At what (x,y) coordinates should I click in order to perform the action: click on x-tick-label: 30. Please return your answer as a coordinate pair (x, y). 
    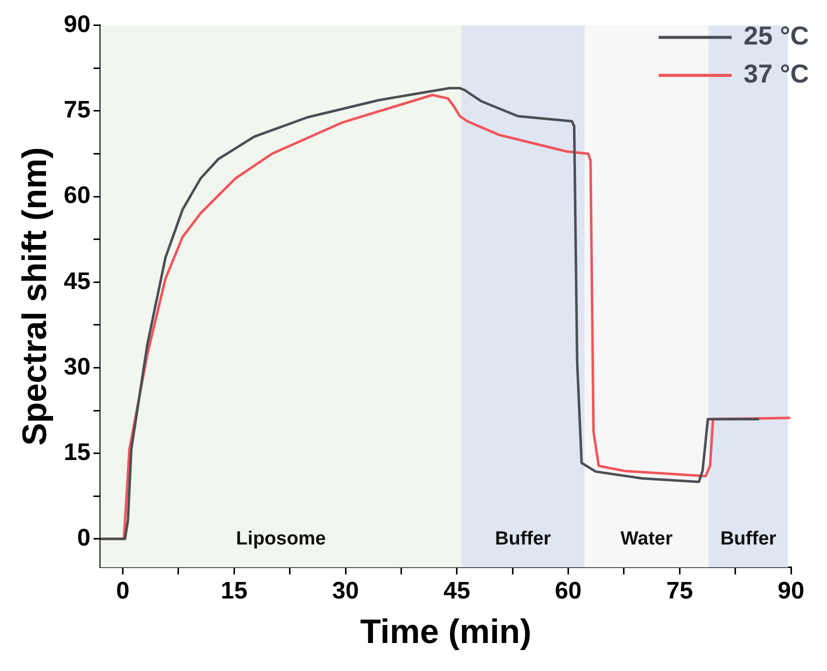
    Looking at the image, I should click on (345, 590).